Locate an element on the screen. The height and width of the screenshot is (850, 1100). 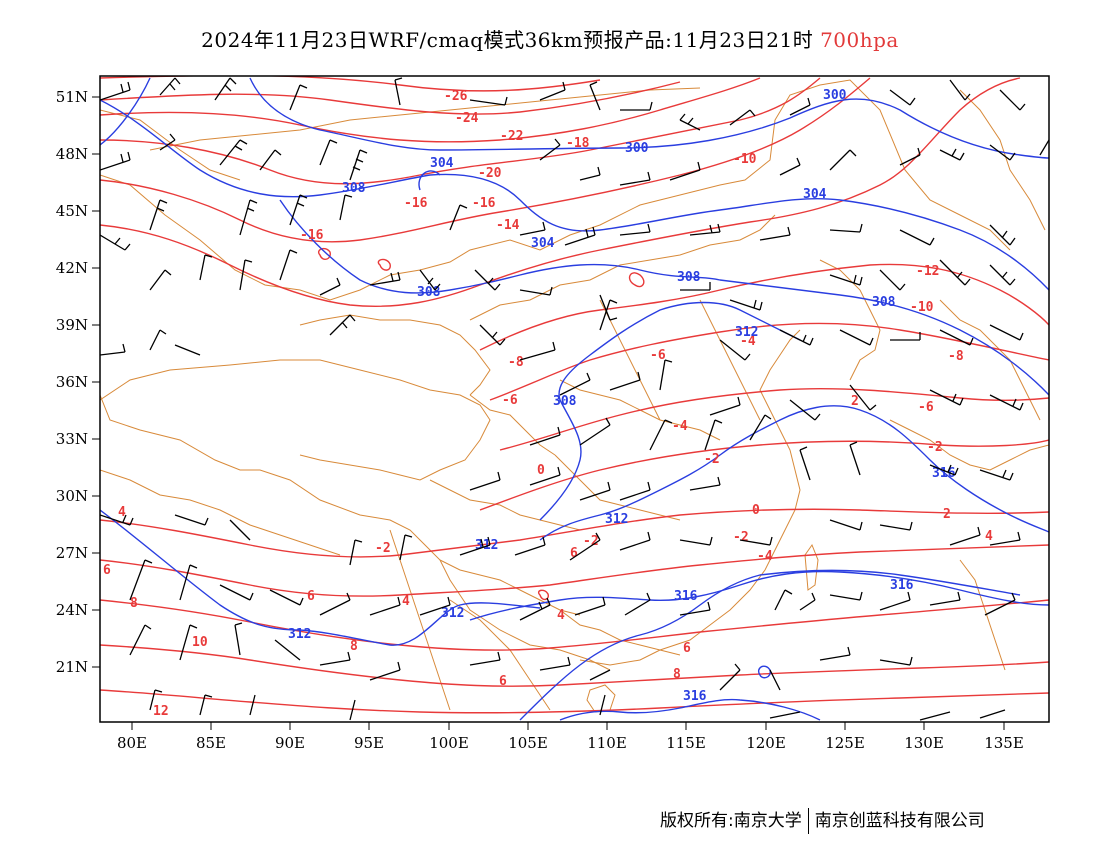
qinghai-region is located at coordinates (395, 355).